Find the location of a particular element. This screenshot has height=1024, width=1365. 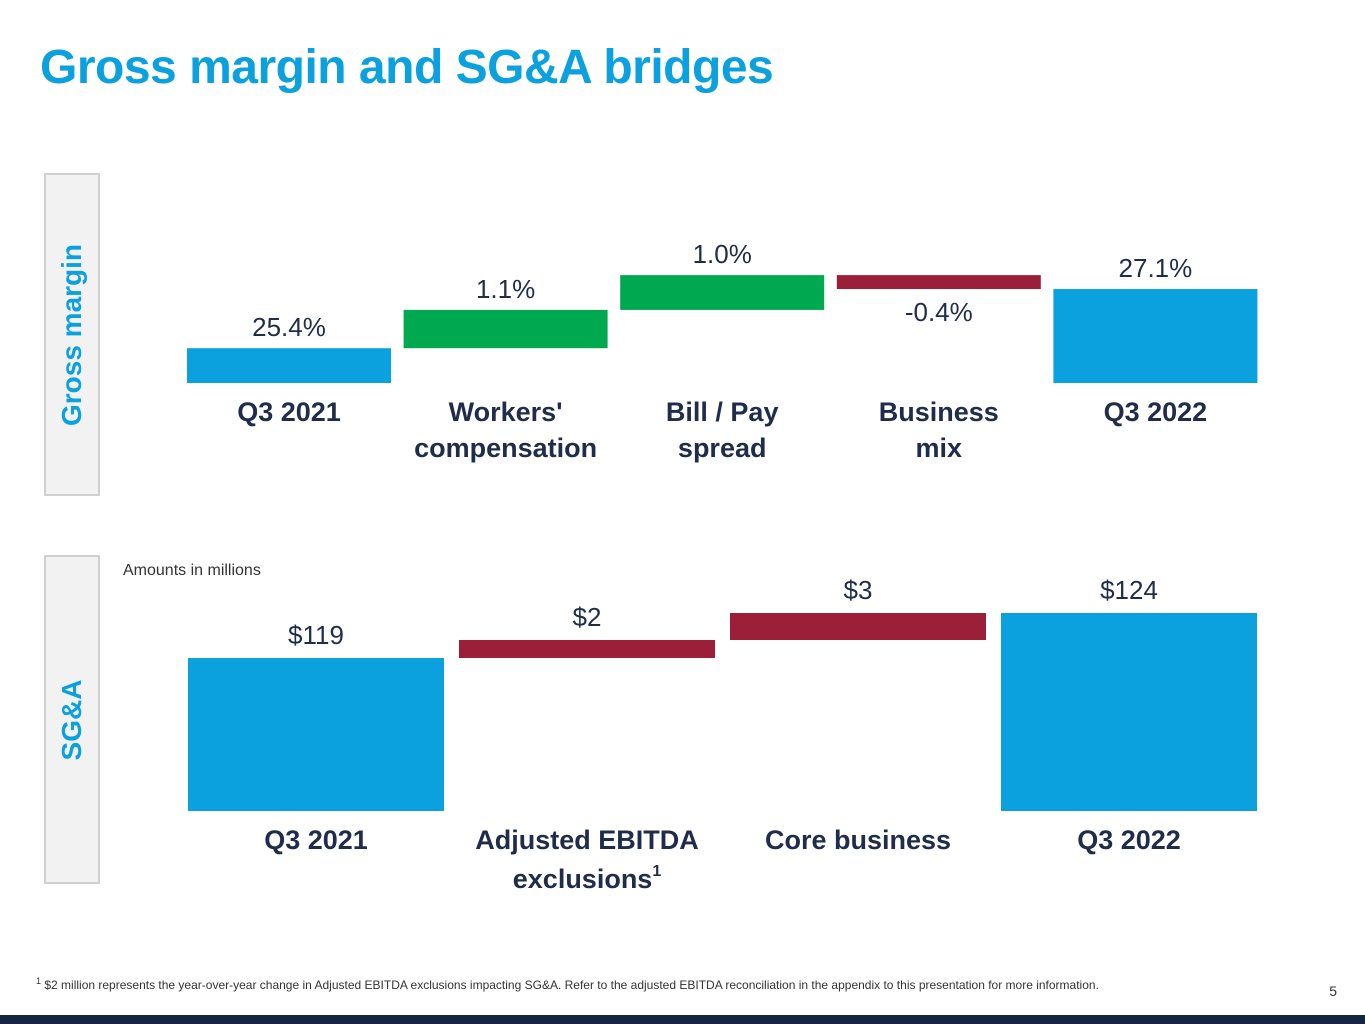

gm-value-label-0: 25.4% is located at coordinates (289, 327).